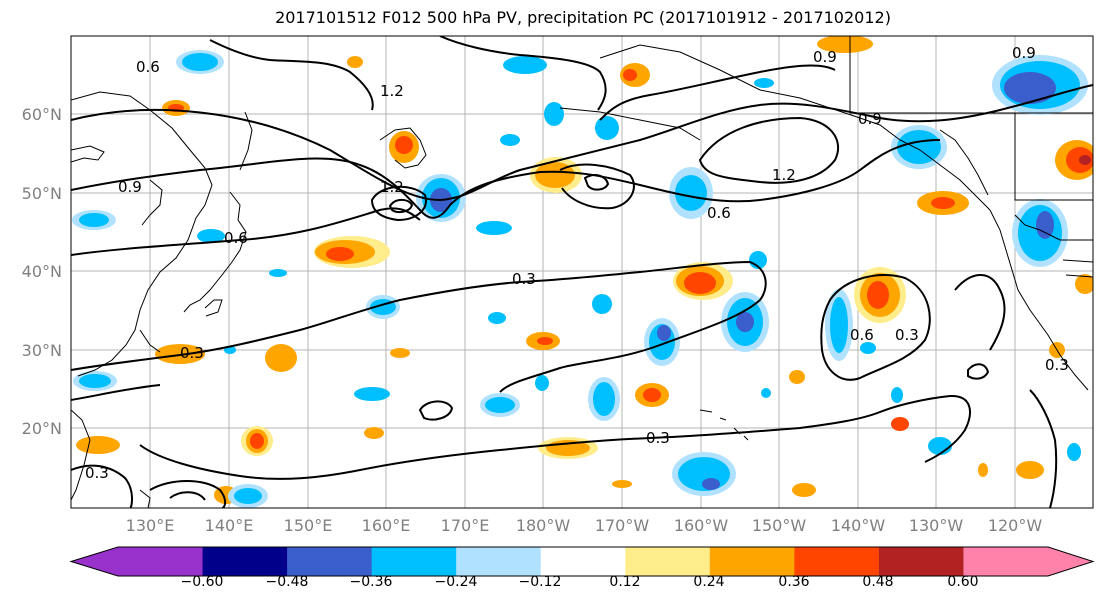 This screenshot has height=601, width=1105. Describe the element at coordinates (624, 582) in the screenshot. I see `colorbar-tick: 0.12` at that location.